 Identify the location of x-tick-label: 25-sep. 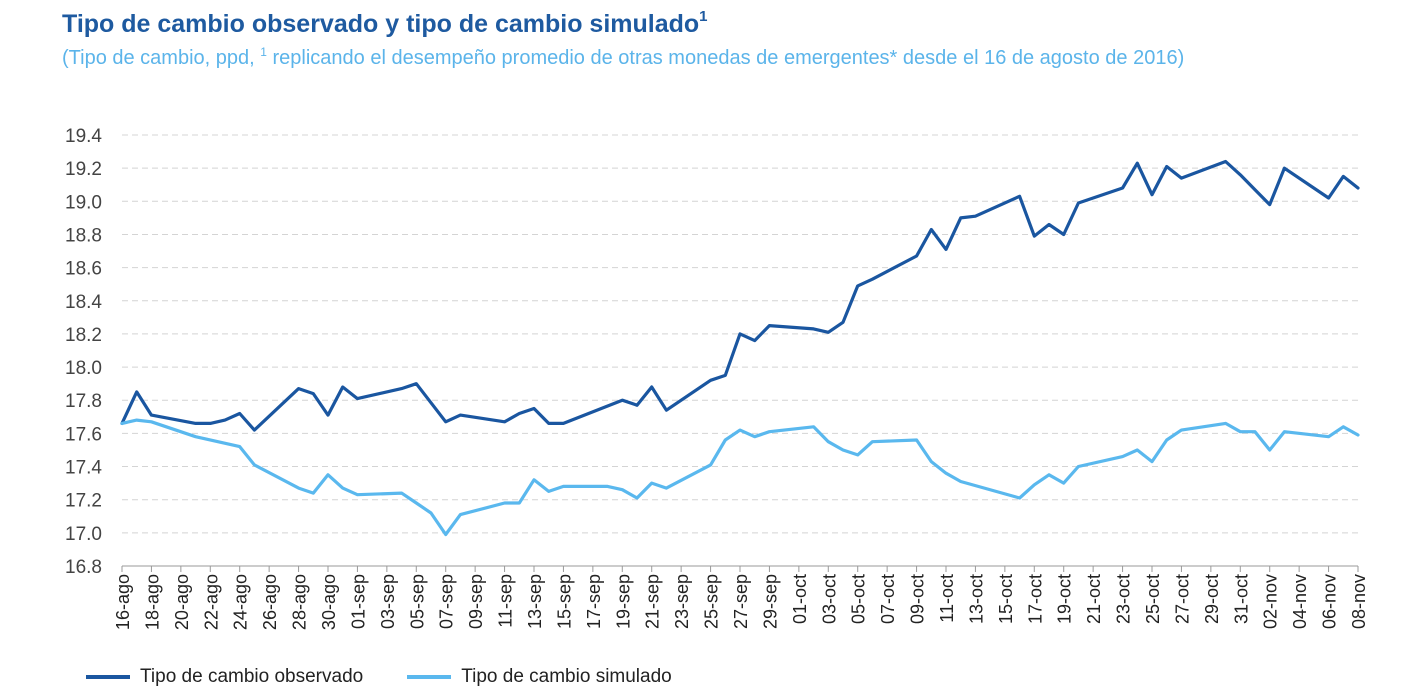
(712, 601).